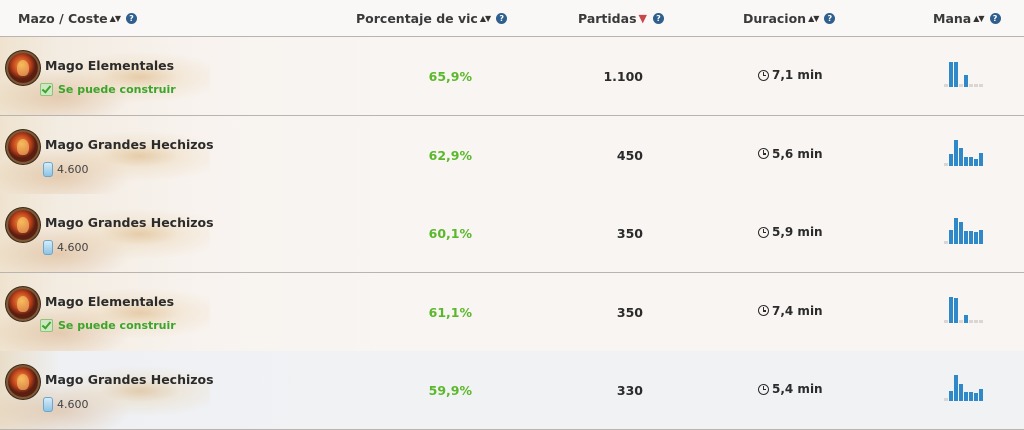 This screenshot has height=430, width=1024. What do you see at coordinates (607, 18) in the screenshot?
I see `column-games-label: Partidas` at bounding box center [607, 18].